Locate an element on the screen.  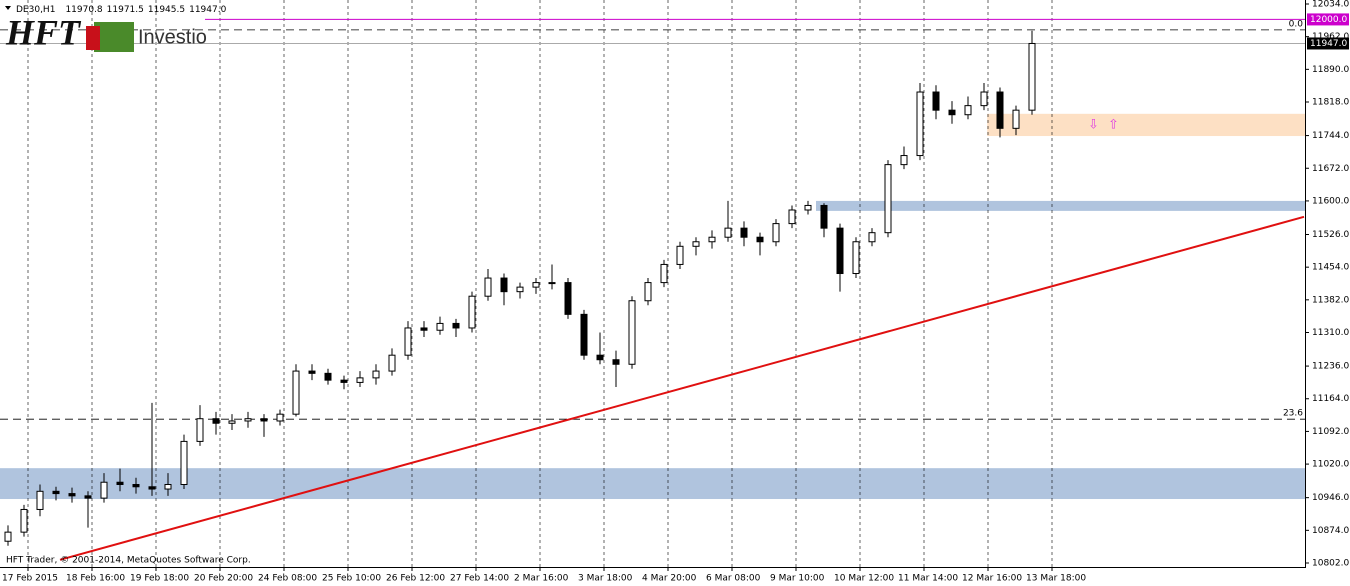
y-tick-label: 10802.0 is located at coordinates (1330, 564).